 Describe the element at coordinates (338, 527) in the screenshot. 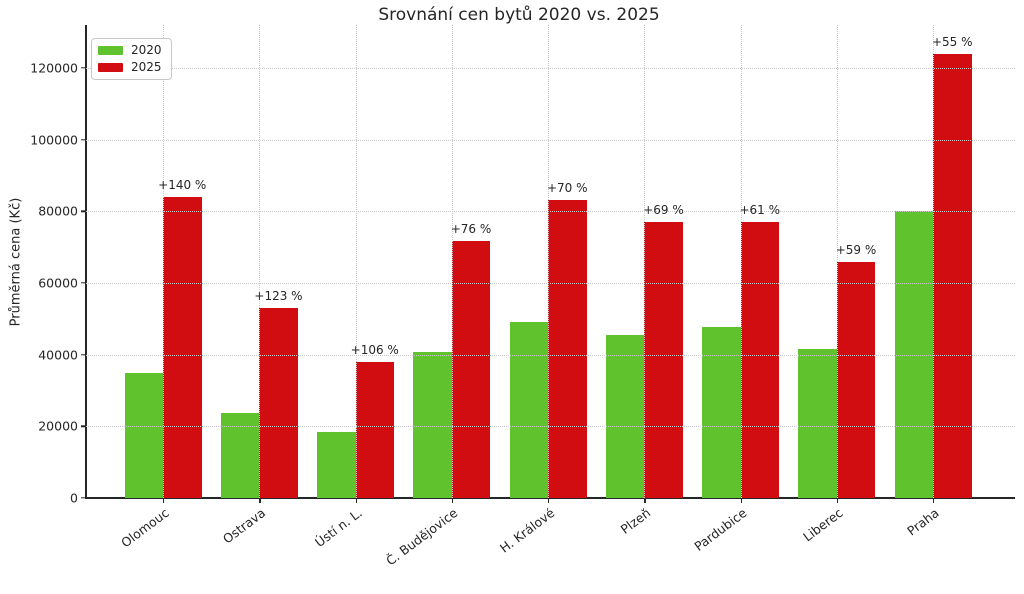

I see `x-tick-label-Ústí n. L.: Ústí n. L.` at that location.